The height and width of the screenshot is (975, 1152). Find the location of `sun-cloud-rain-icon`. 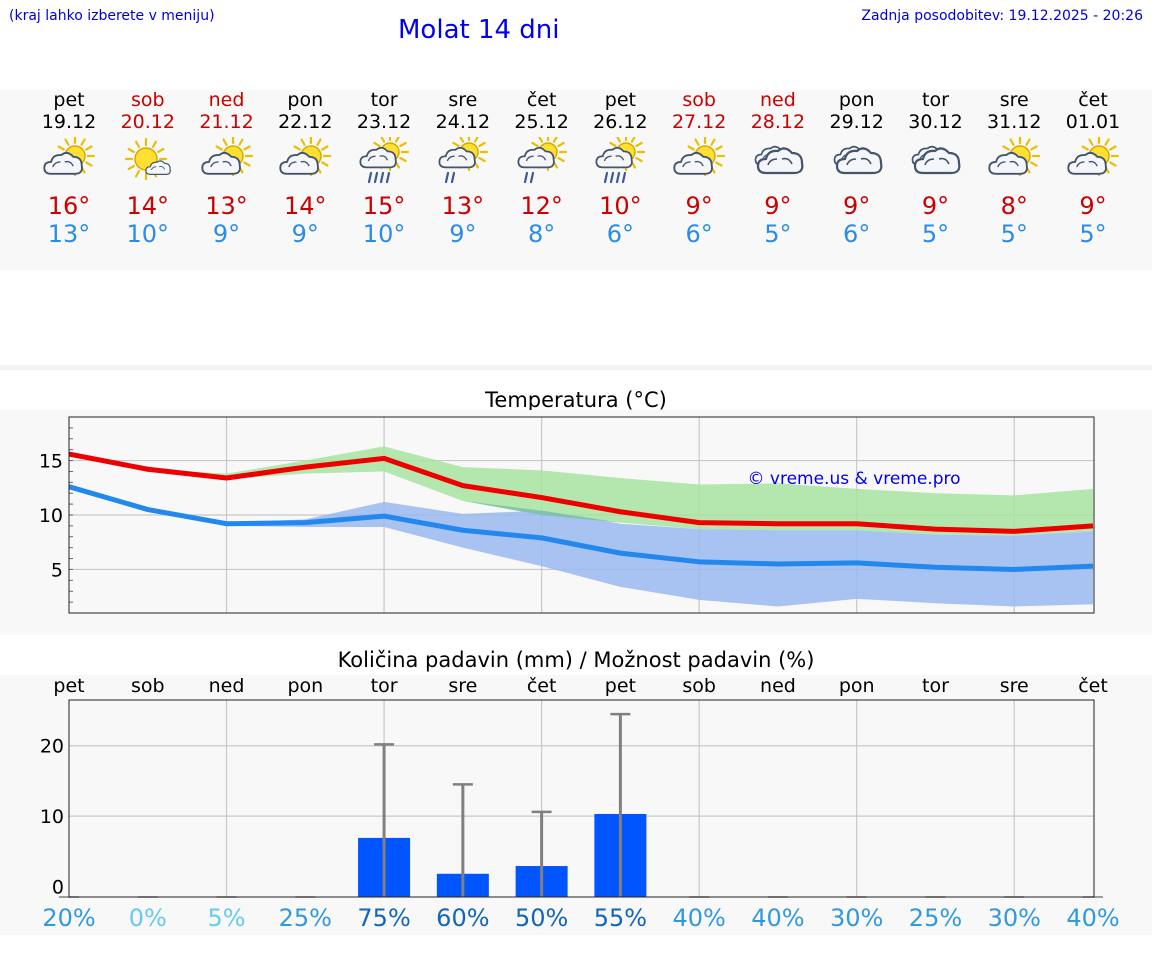

sun-cloud-rain-icon is located at coordinates (620, 160).